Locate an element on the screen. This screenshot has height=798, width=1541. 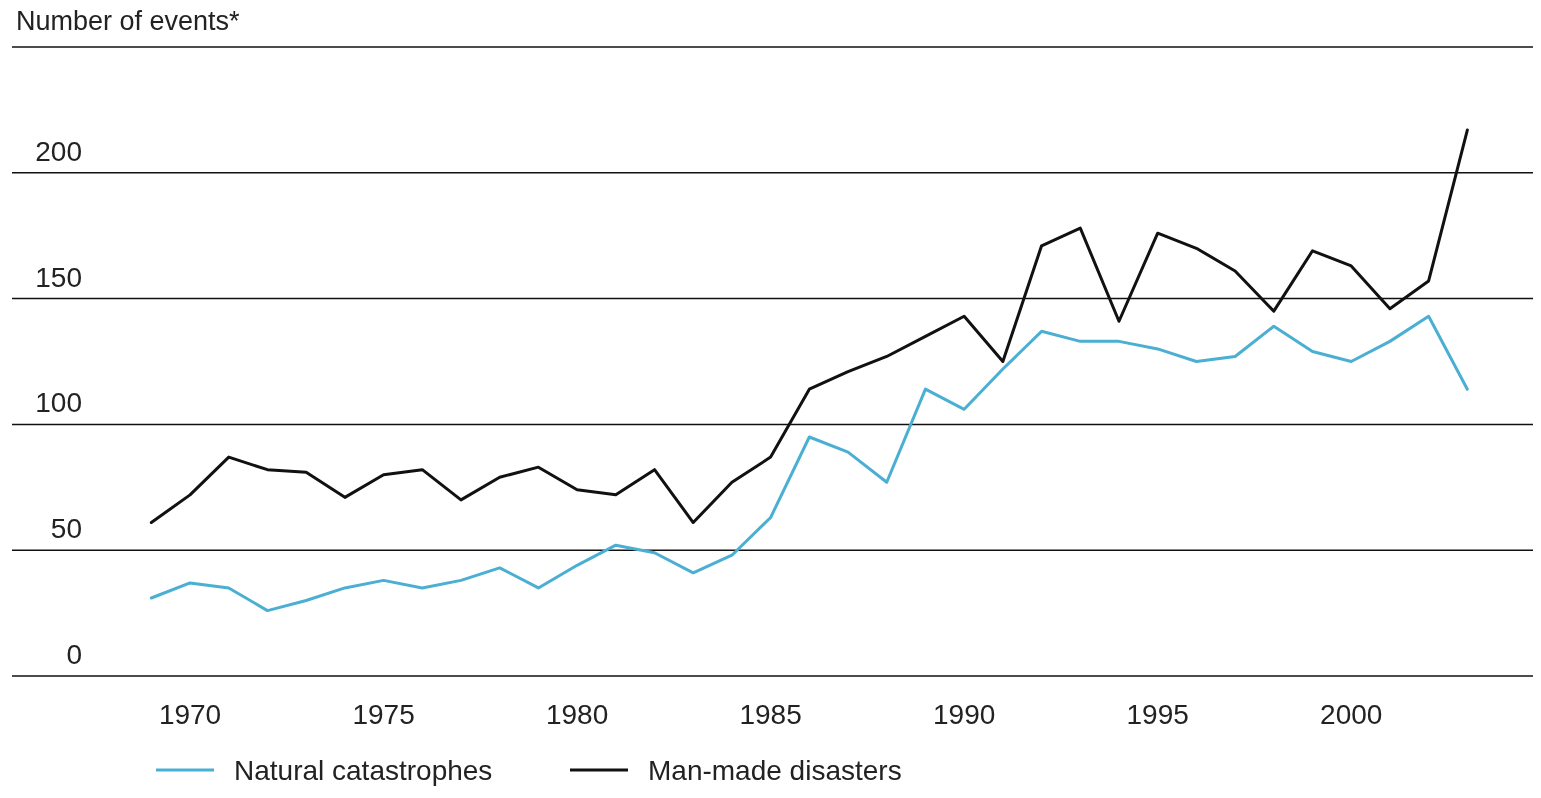
legend-label: Natural catastrophes is located at coordinates (363, 770).